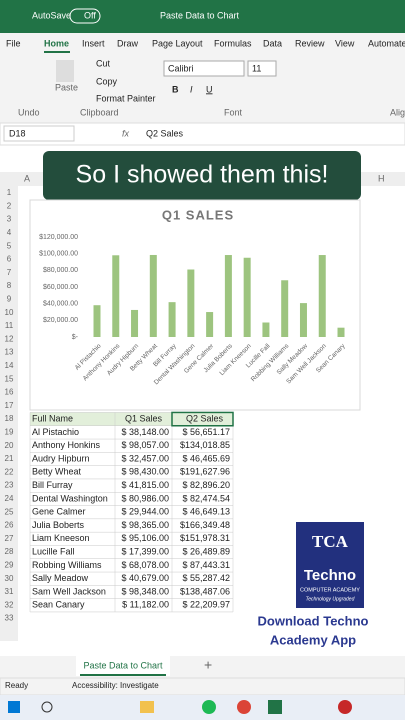 The height and width of the screenshot is (720, 405). Describe the element at coordinates (9, 312) in the screenshot. I see `row-number: 10` at that location.